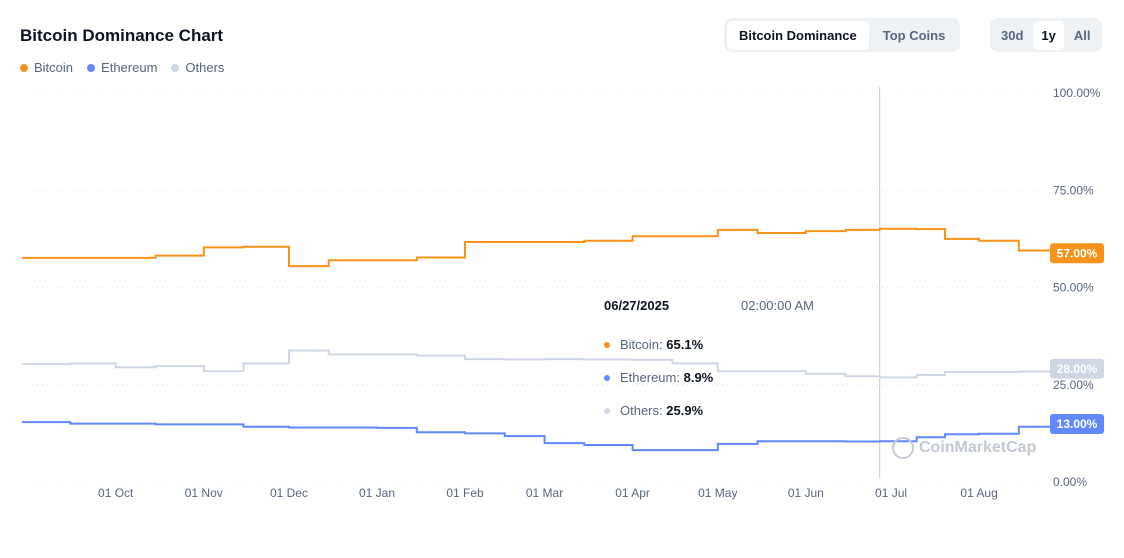  What do you see at coordinates (685, 410) in the screenshot?
I see `tooltip-value: 25.9%` at bounding box center [685, 410].